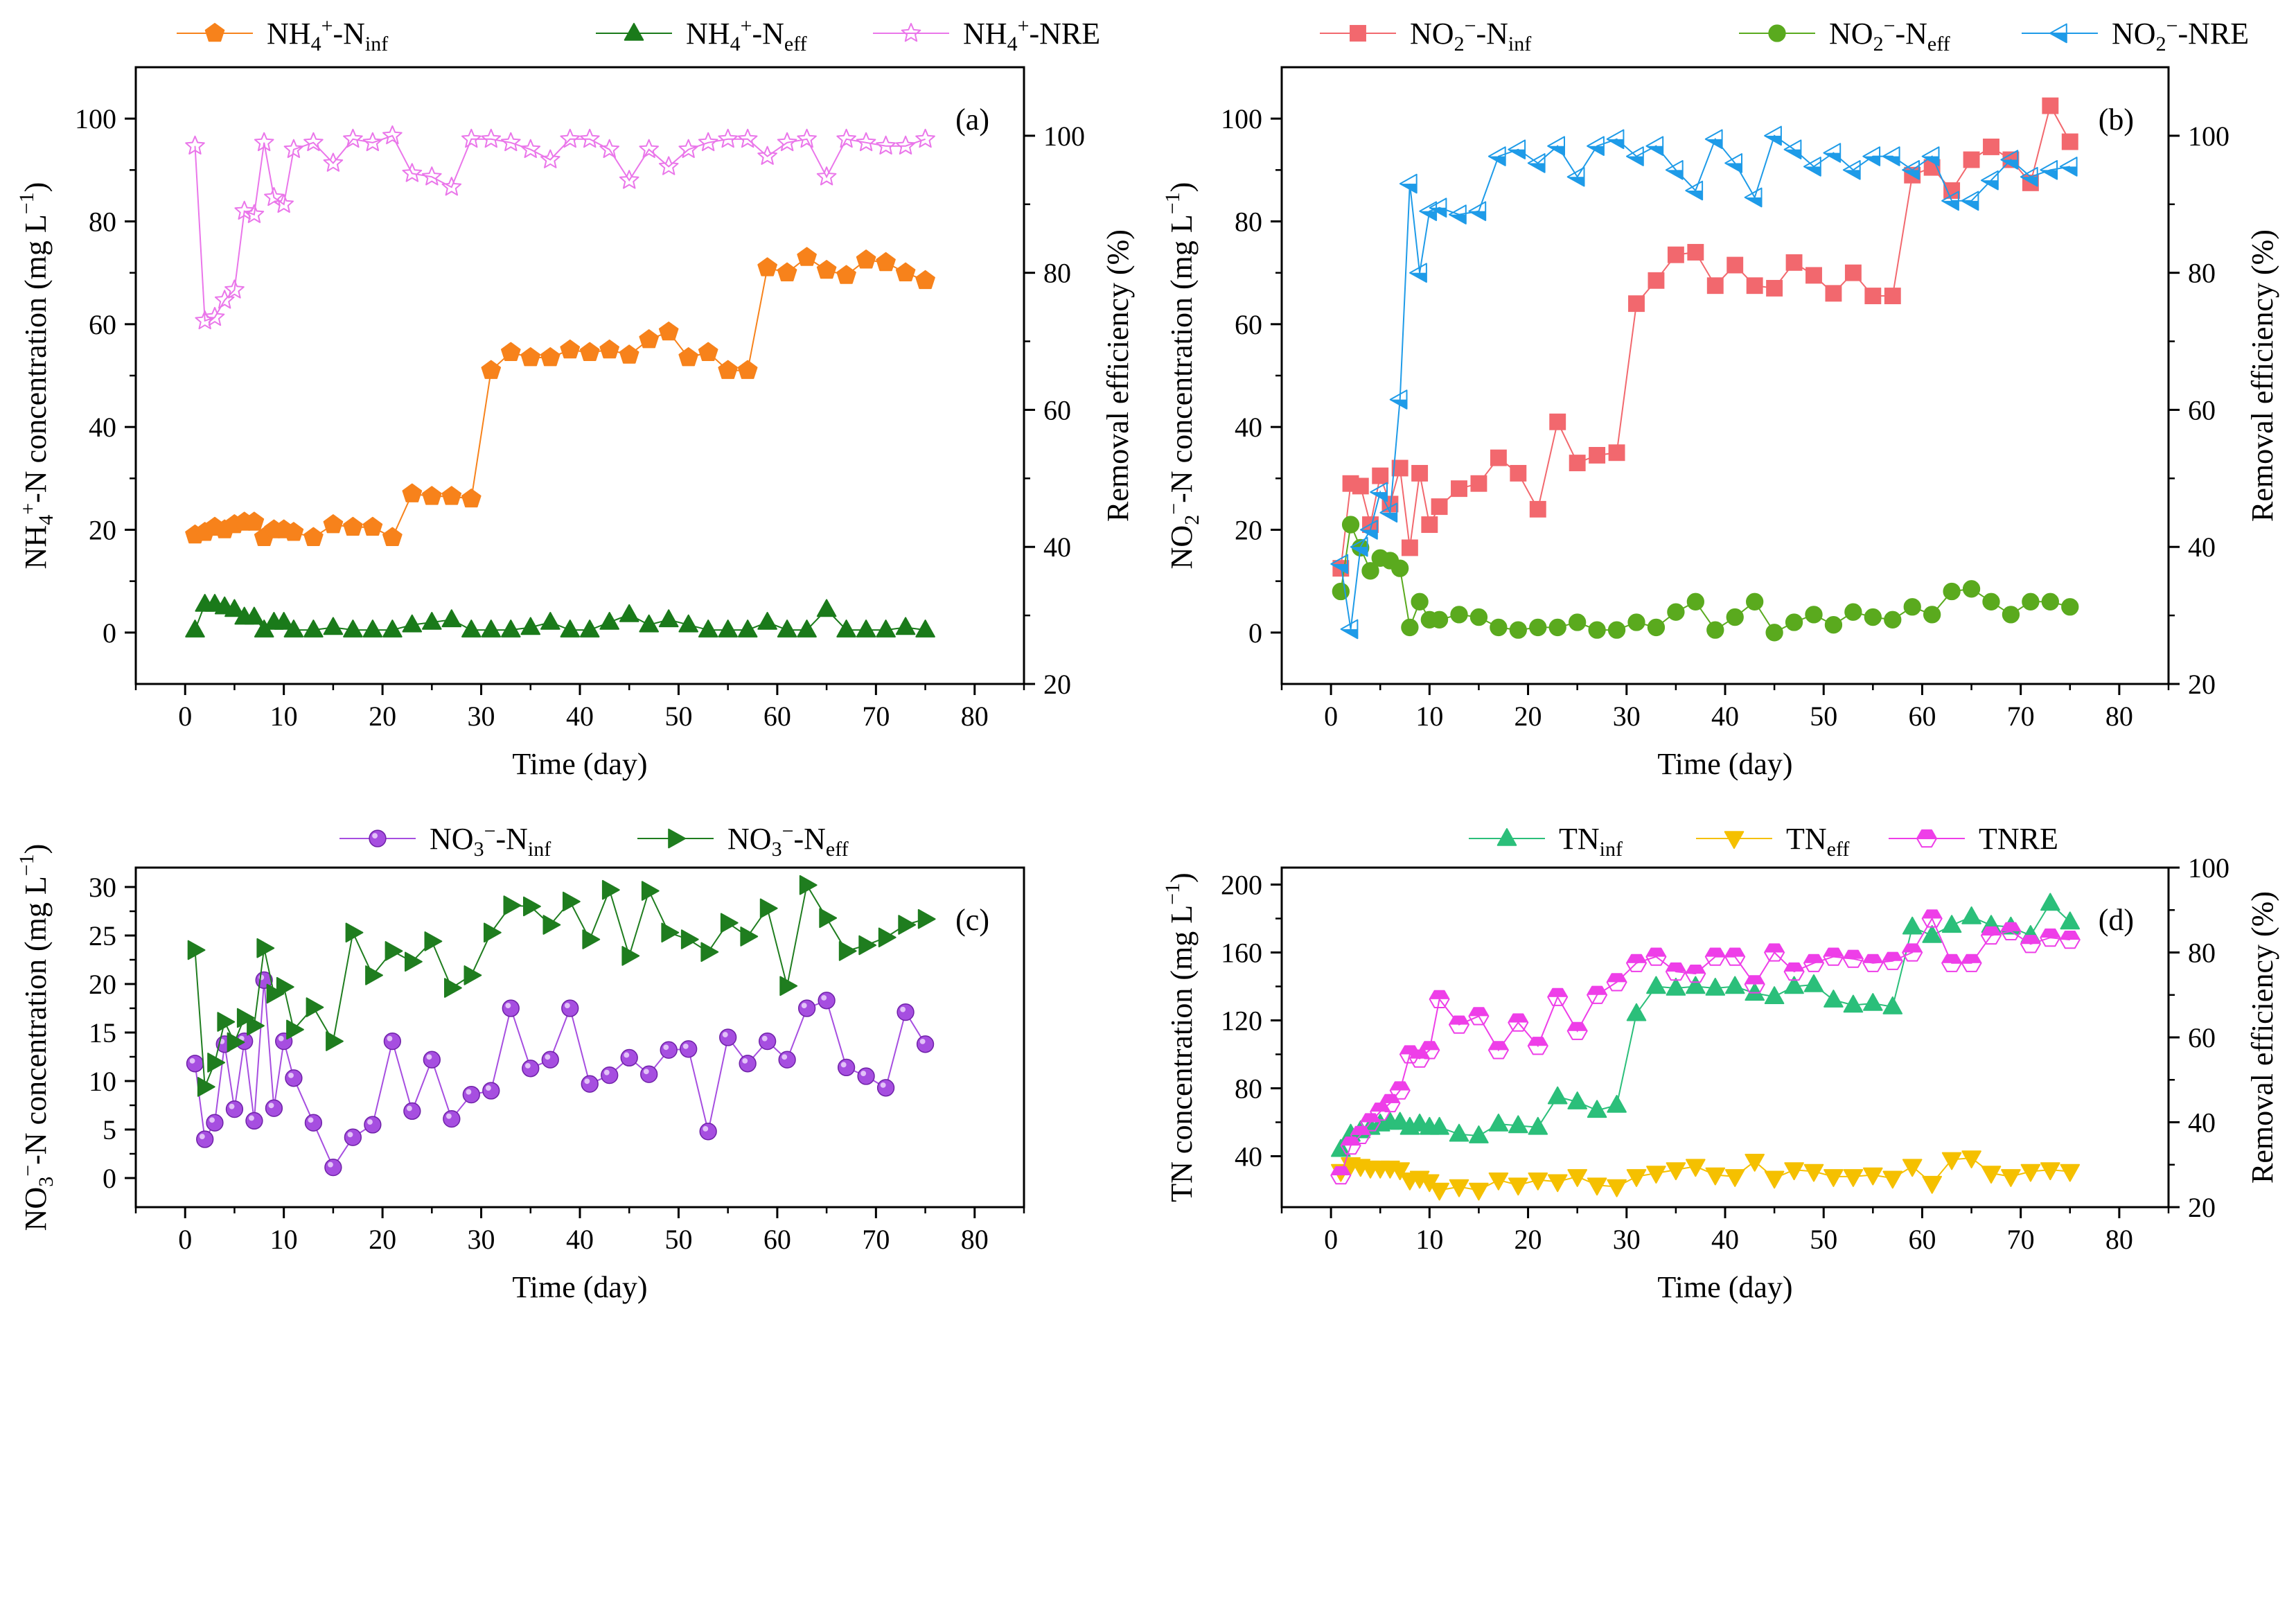 Image resolution: width=2296 pixels, height=1616 pixels. I want to click on y-tick-label: 30, so click(102, 887).